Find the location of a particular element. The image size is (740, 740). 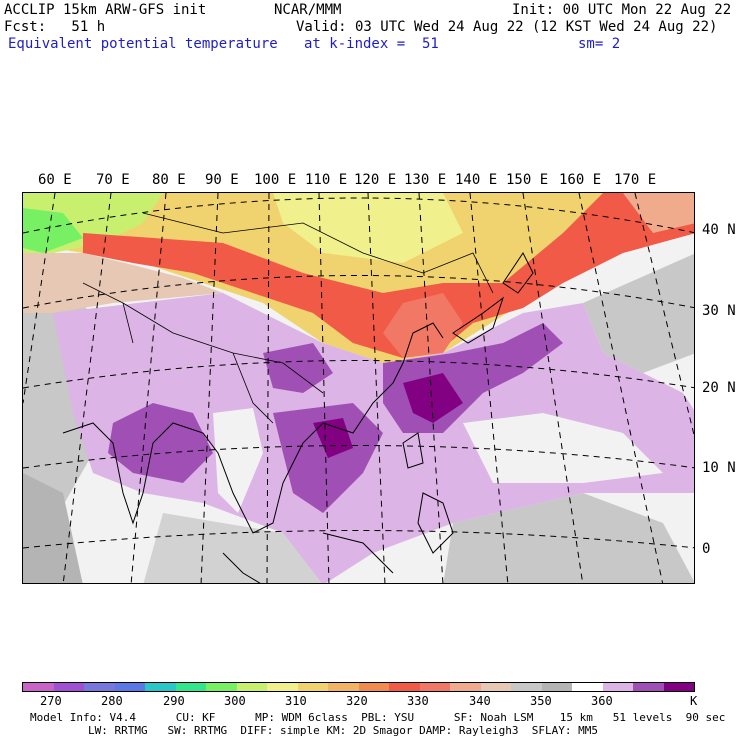

white-region-pacific is located at coordinates (563, 448).